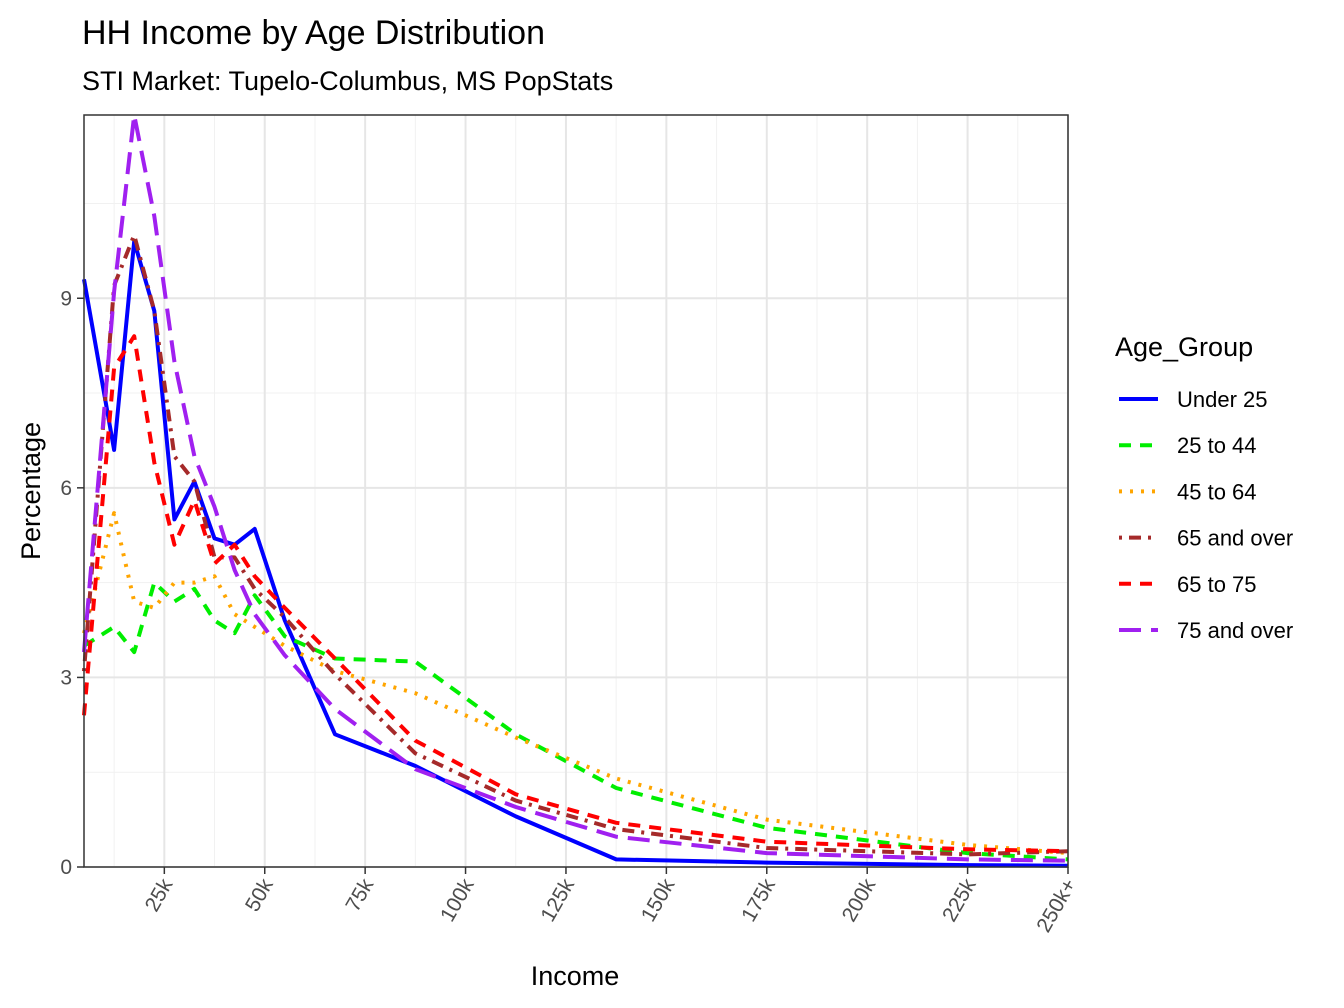  What do you see at coordinates (557, 899) in the screenshot?
I see `x-tick-label: 125k` at bounding box center [557, 899].